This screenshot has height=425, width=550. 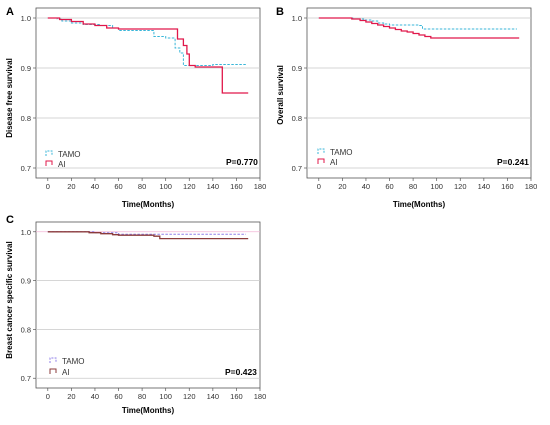 What do you see at coordinates (53, 360) in the screenshot?
I see `panel-c-legend-tamo-swatch` at bounding box center [53, 360].